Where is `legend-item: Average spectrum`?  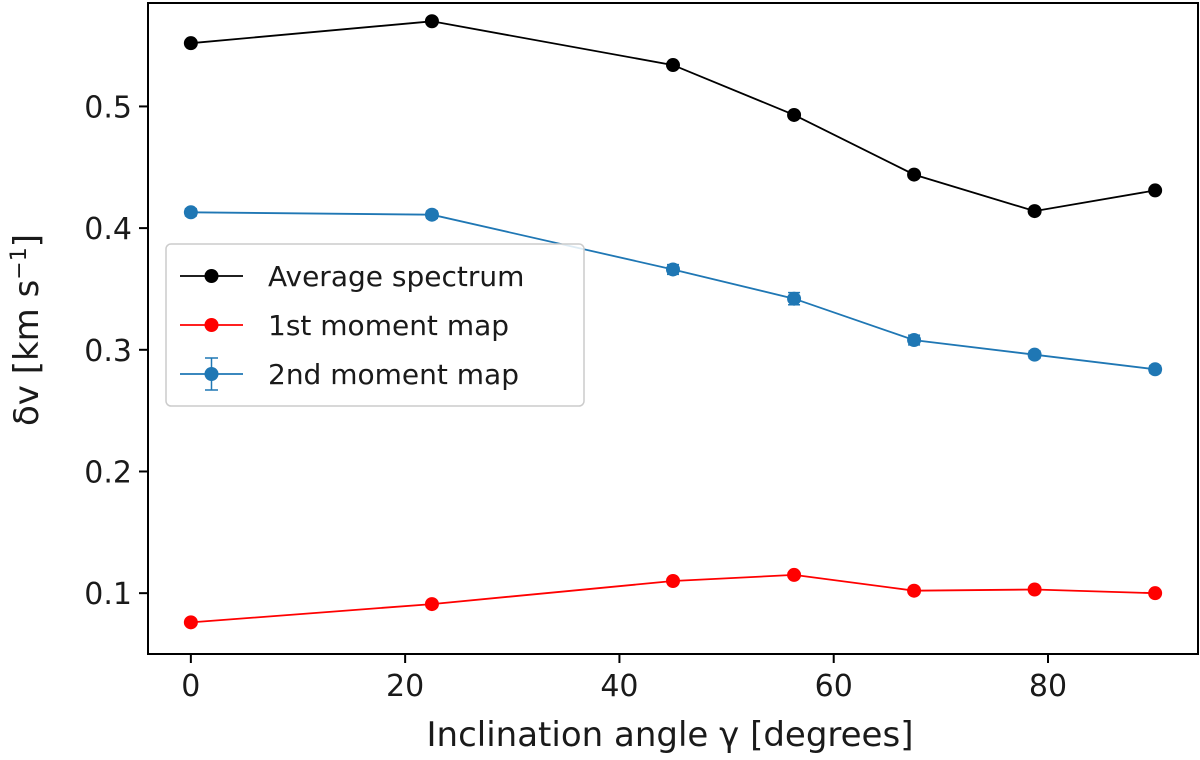
legend-item: Average spectrum is located at coordinates (352, 276).